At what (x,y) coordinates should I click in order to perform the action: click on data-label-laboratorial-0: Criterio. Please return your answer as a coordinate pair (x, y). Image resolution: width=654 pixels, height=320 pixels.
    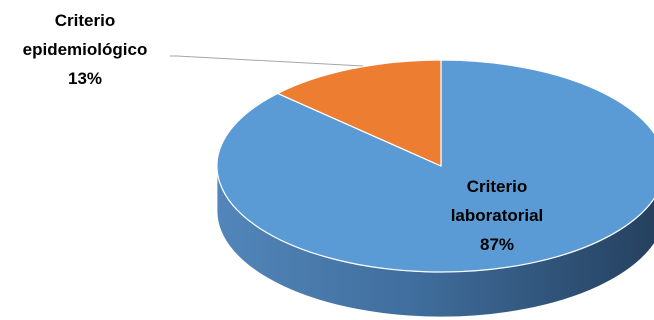
    Looking at the image, I should click on (497, 186).